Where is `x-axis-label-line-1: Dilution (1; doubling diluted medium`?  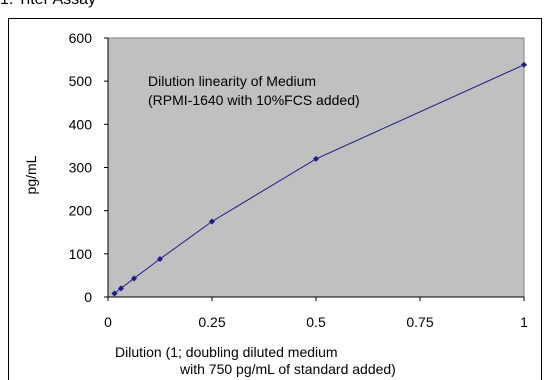
x-axis-label-line-1: Dilution (1; doubling diluted medium is located at coordinates (226, 352).